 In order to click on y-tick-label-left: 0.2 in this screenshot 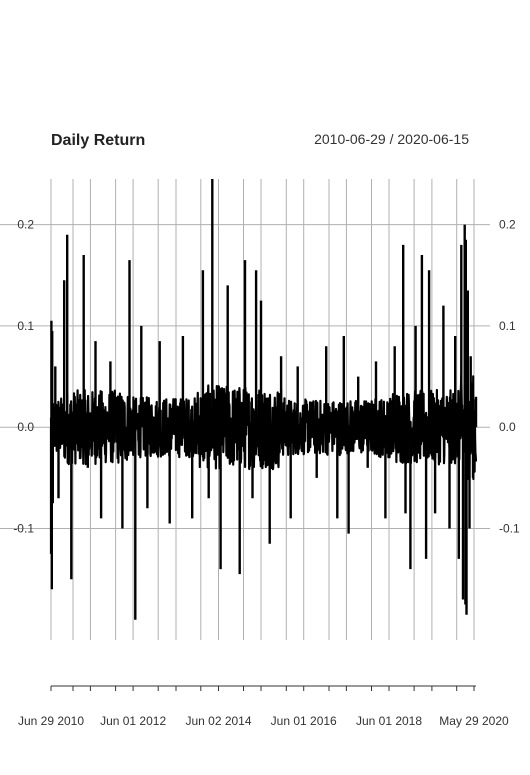, I will do `click(25, 225)`.